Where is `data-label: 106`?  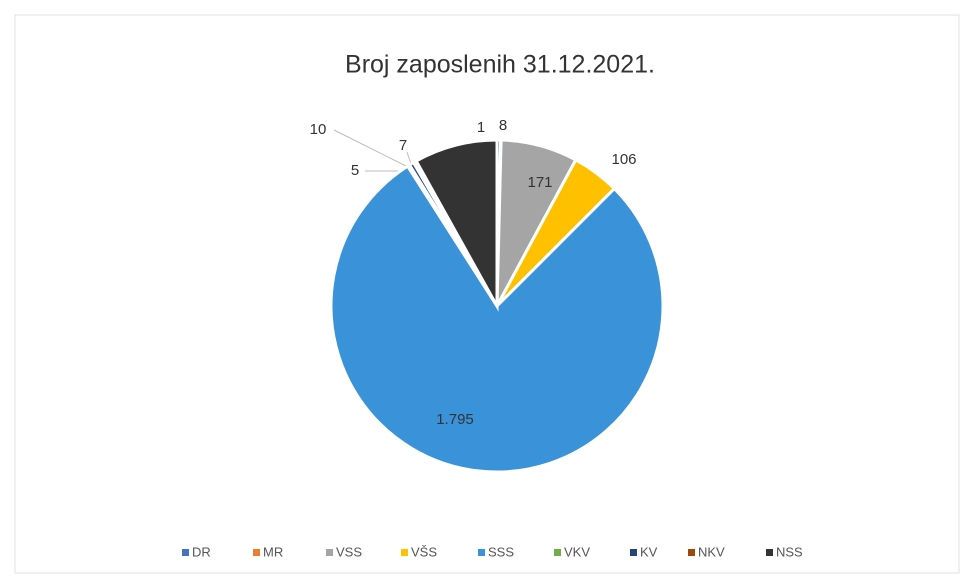
data-label: 106 is located at coordinates (623, 159).